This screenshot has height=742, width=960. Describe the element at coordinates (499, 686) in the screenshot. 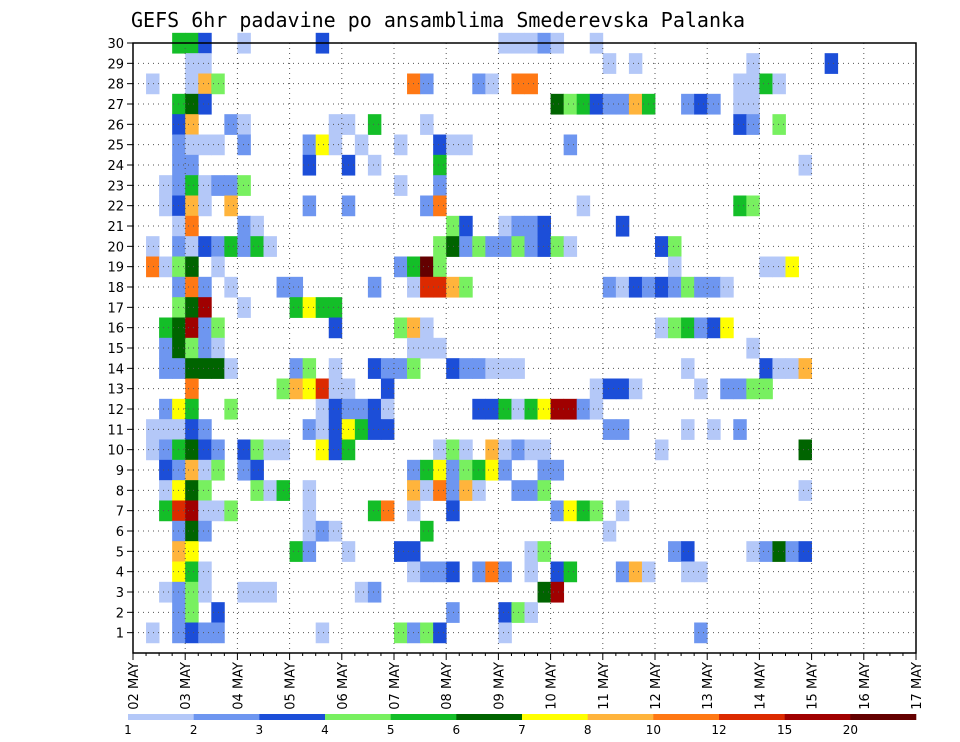

I see `x-tick-label: 09 MAY` at that location.